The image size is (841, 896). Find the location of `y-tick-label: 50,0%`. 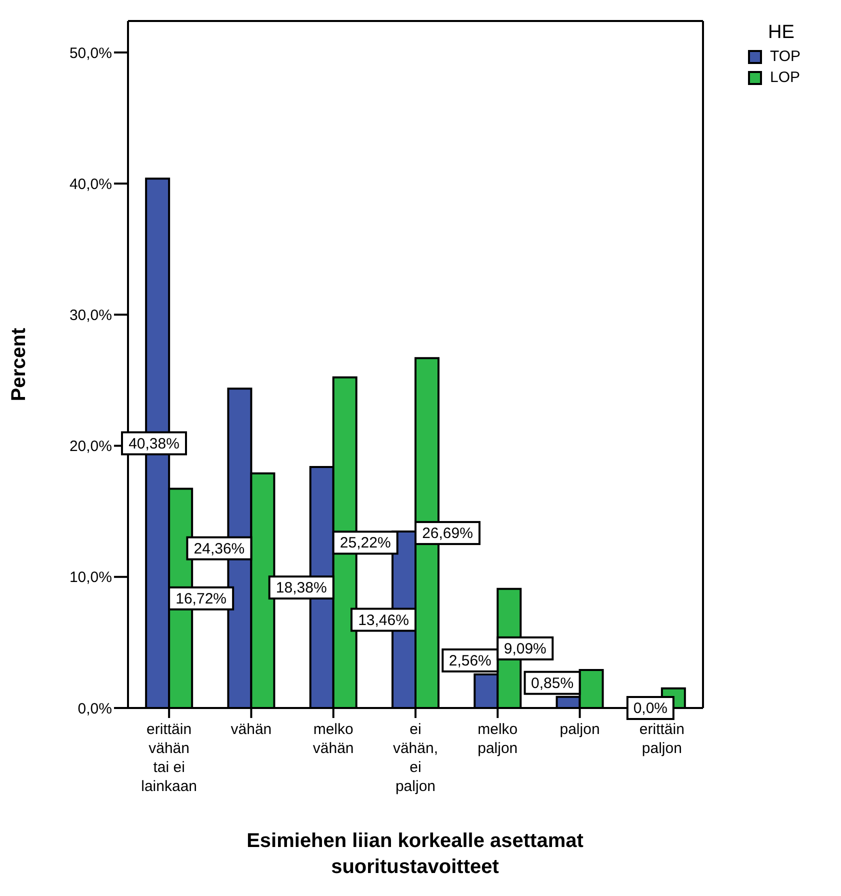

y-tick-label: 50,0% is located at coordinates (90, 53).